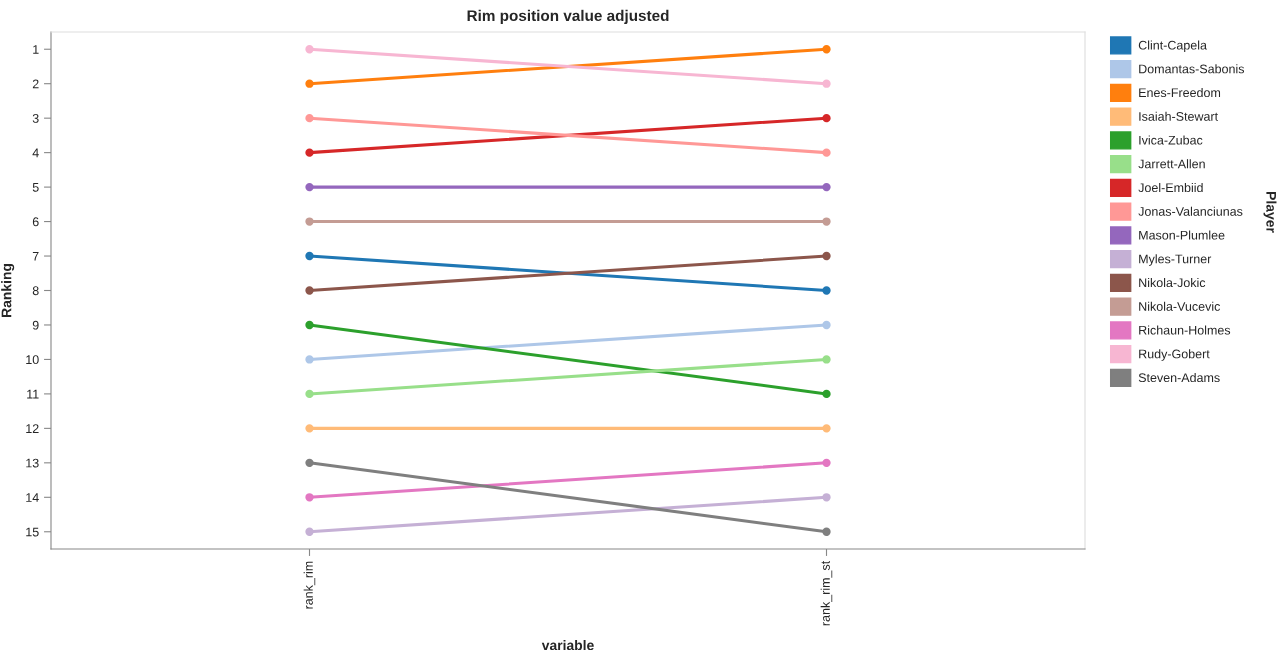  Describe the element at coordinates (1185, 330) in the screenshot. I see `legend-label: Richaun-Holmes` at that location.